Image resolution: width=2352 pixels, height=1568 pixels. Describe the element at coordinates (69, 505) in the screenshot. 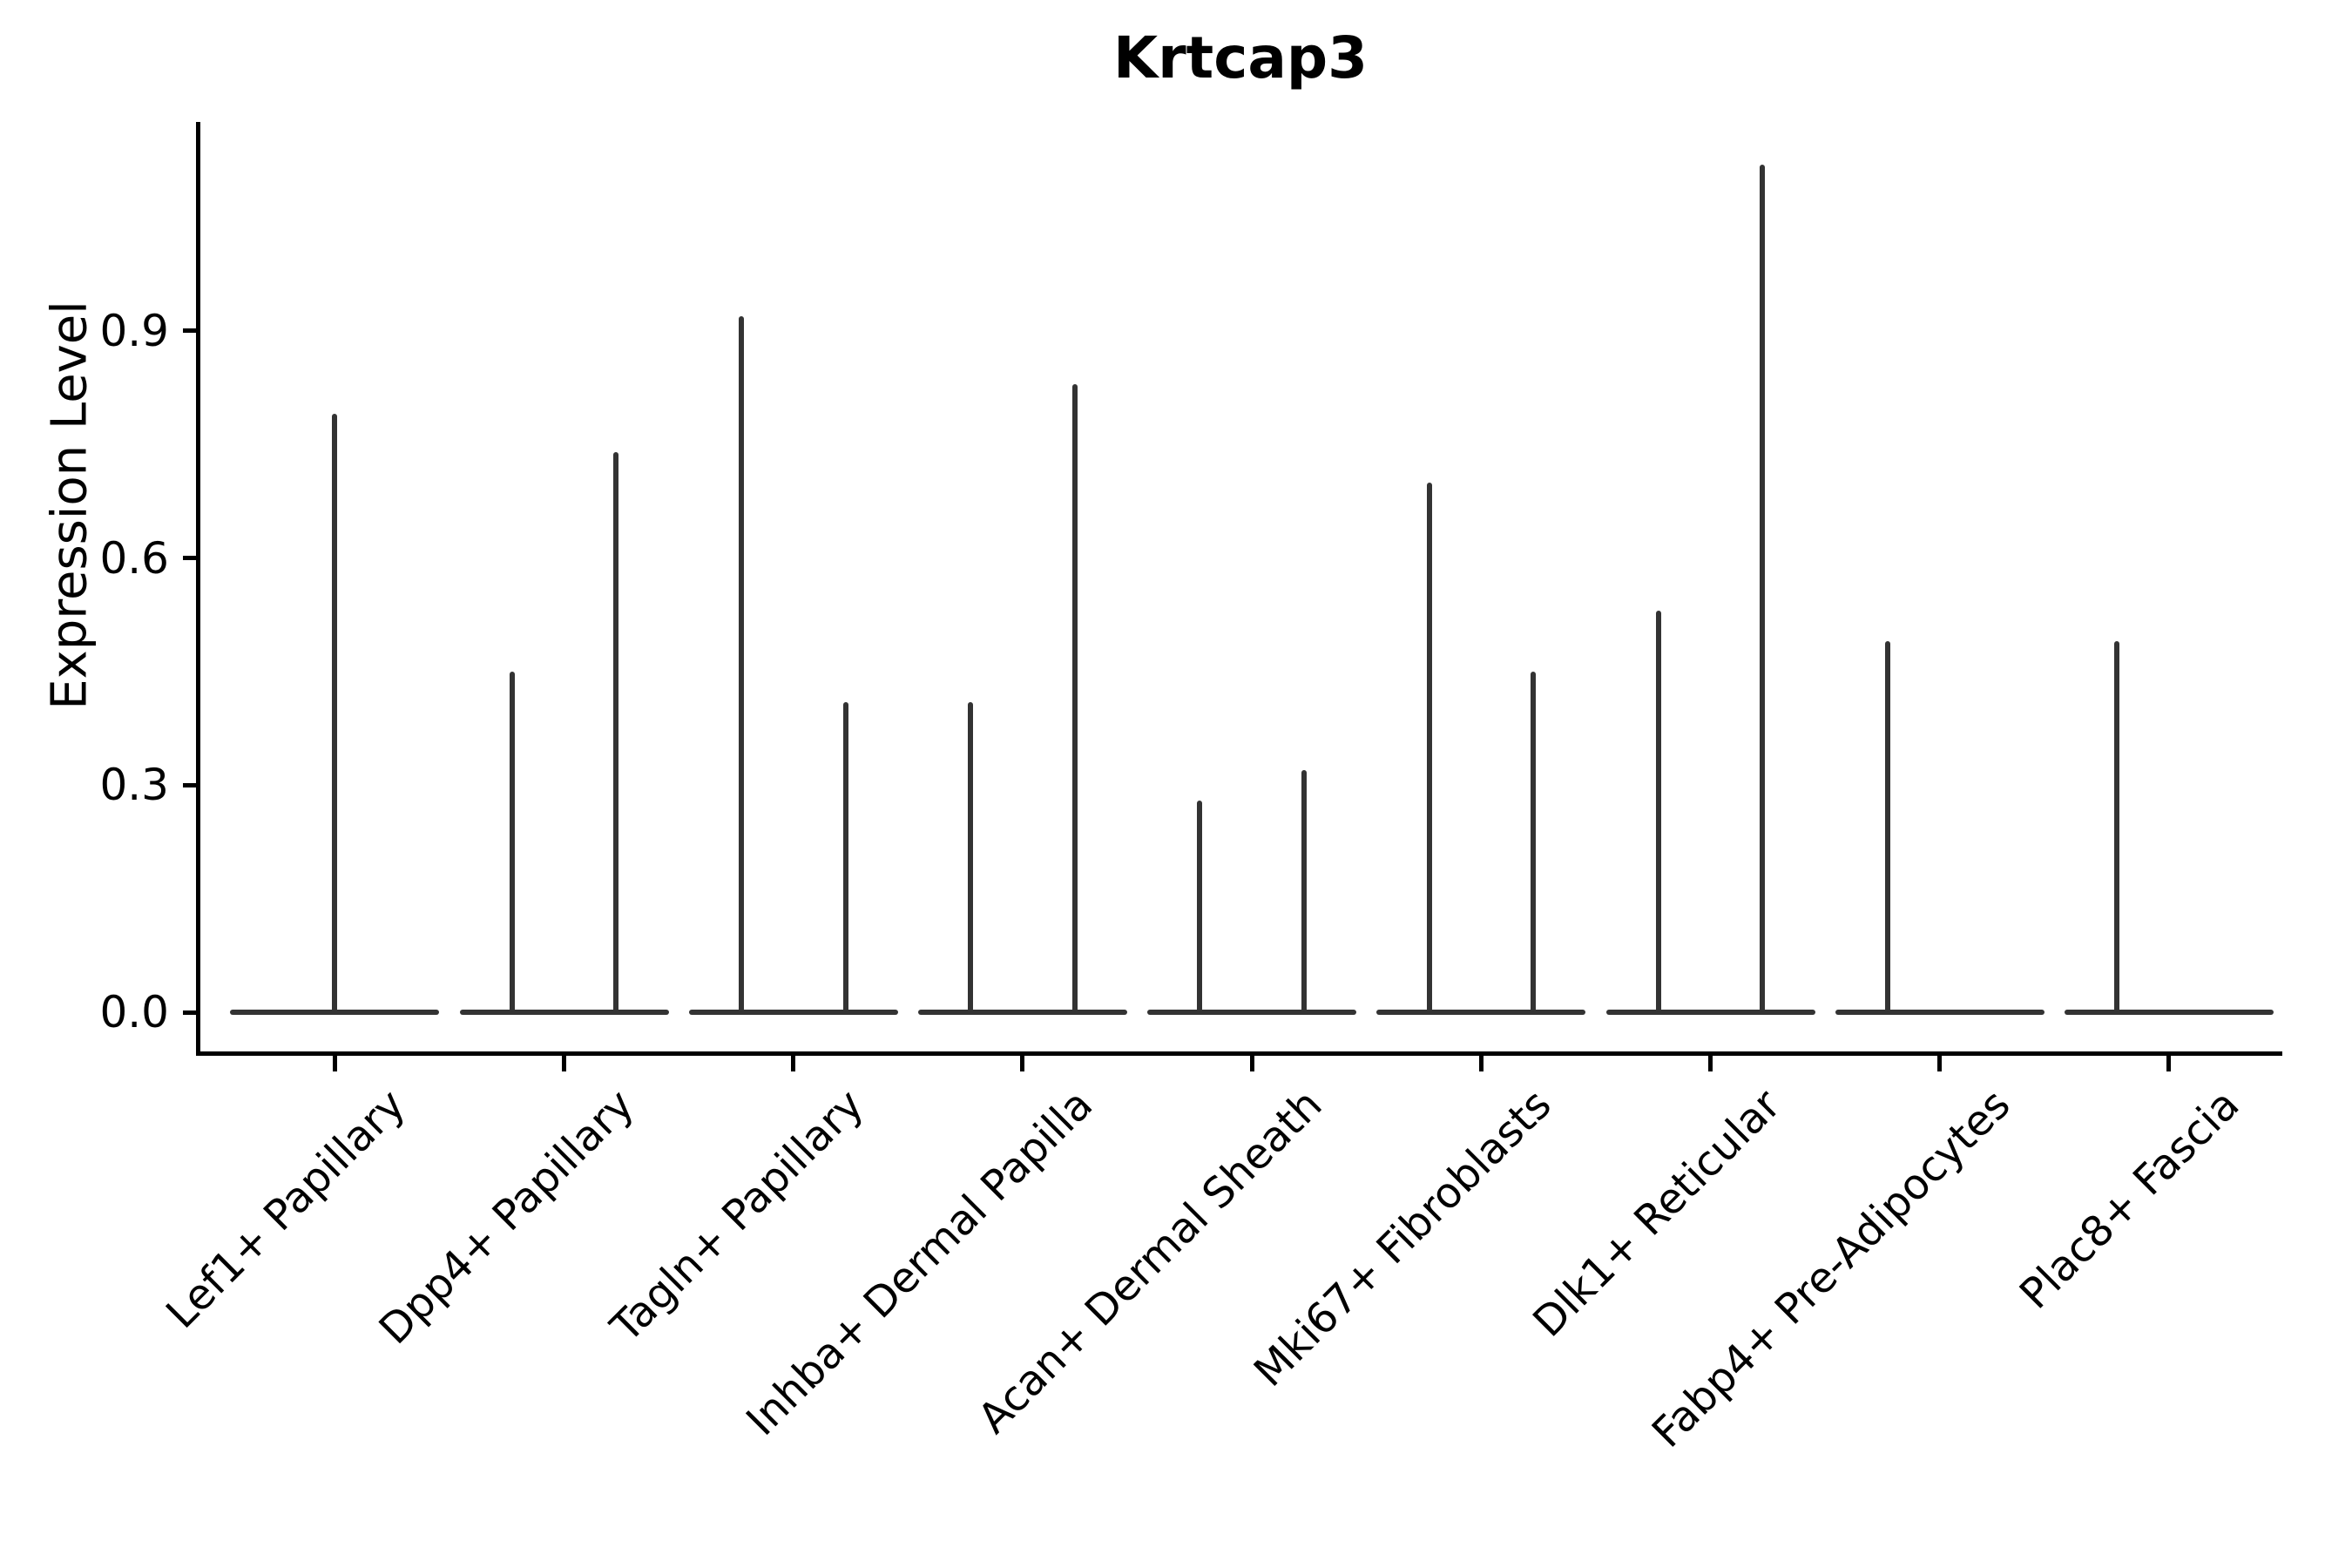

I see `y-axis-title: Expression Level` at that location.